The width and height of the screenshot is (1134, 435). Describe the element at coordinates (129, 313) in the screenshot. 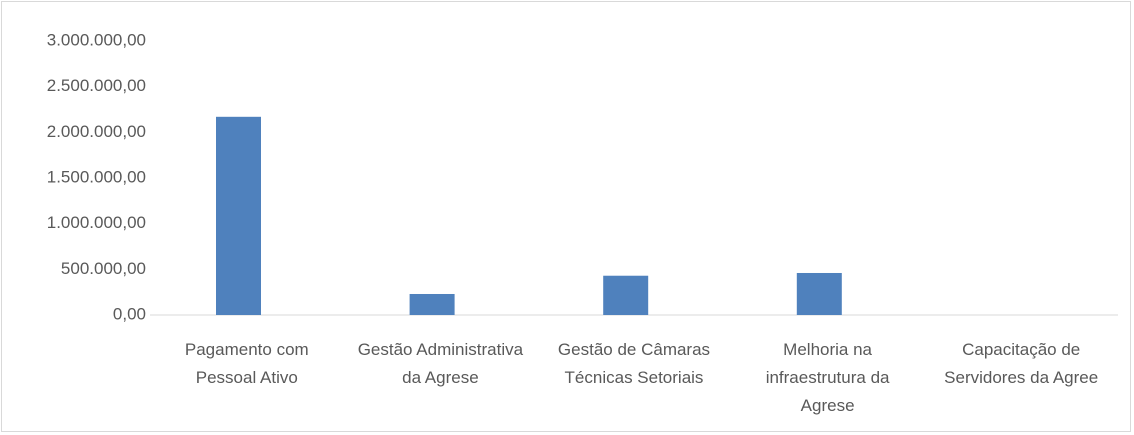

I see `y-tick-label: 0,00` at that location.